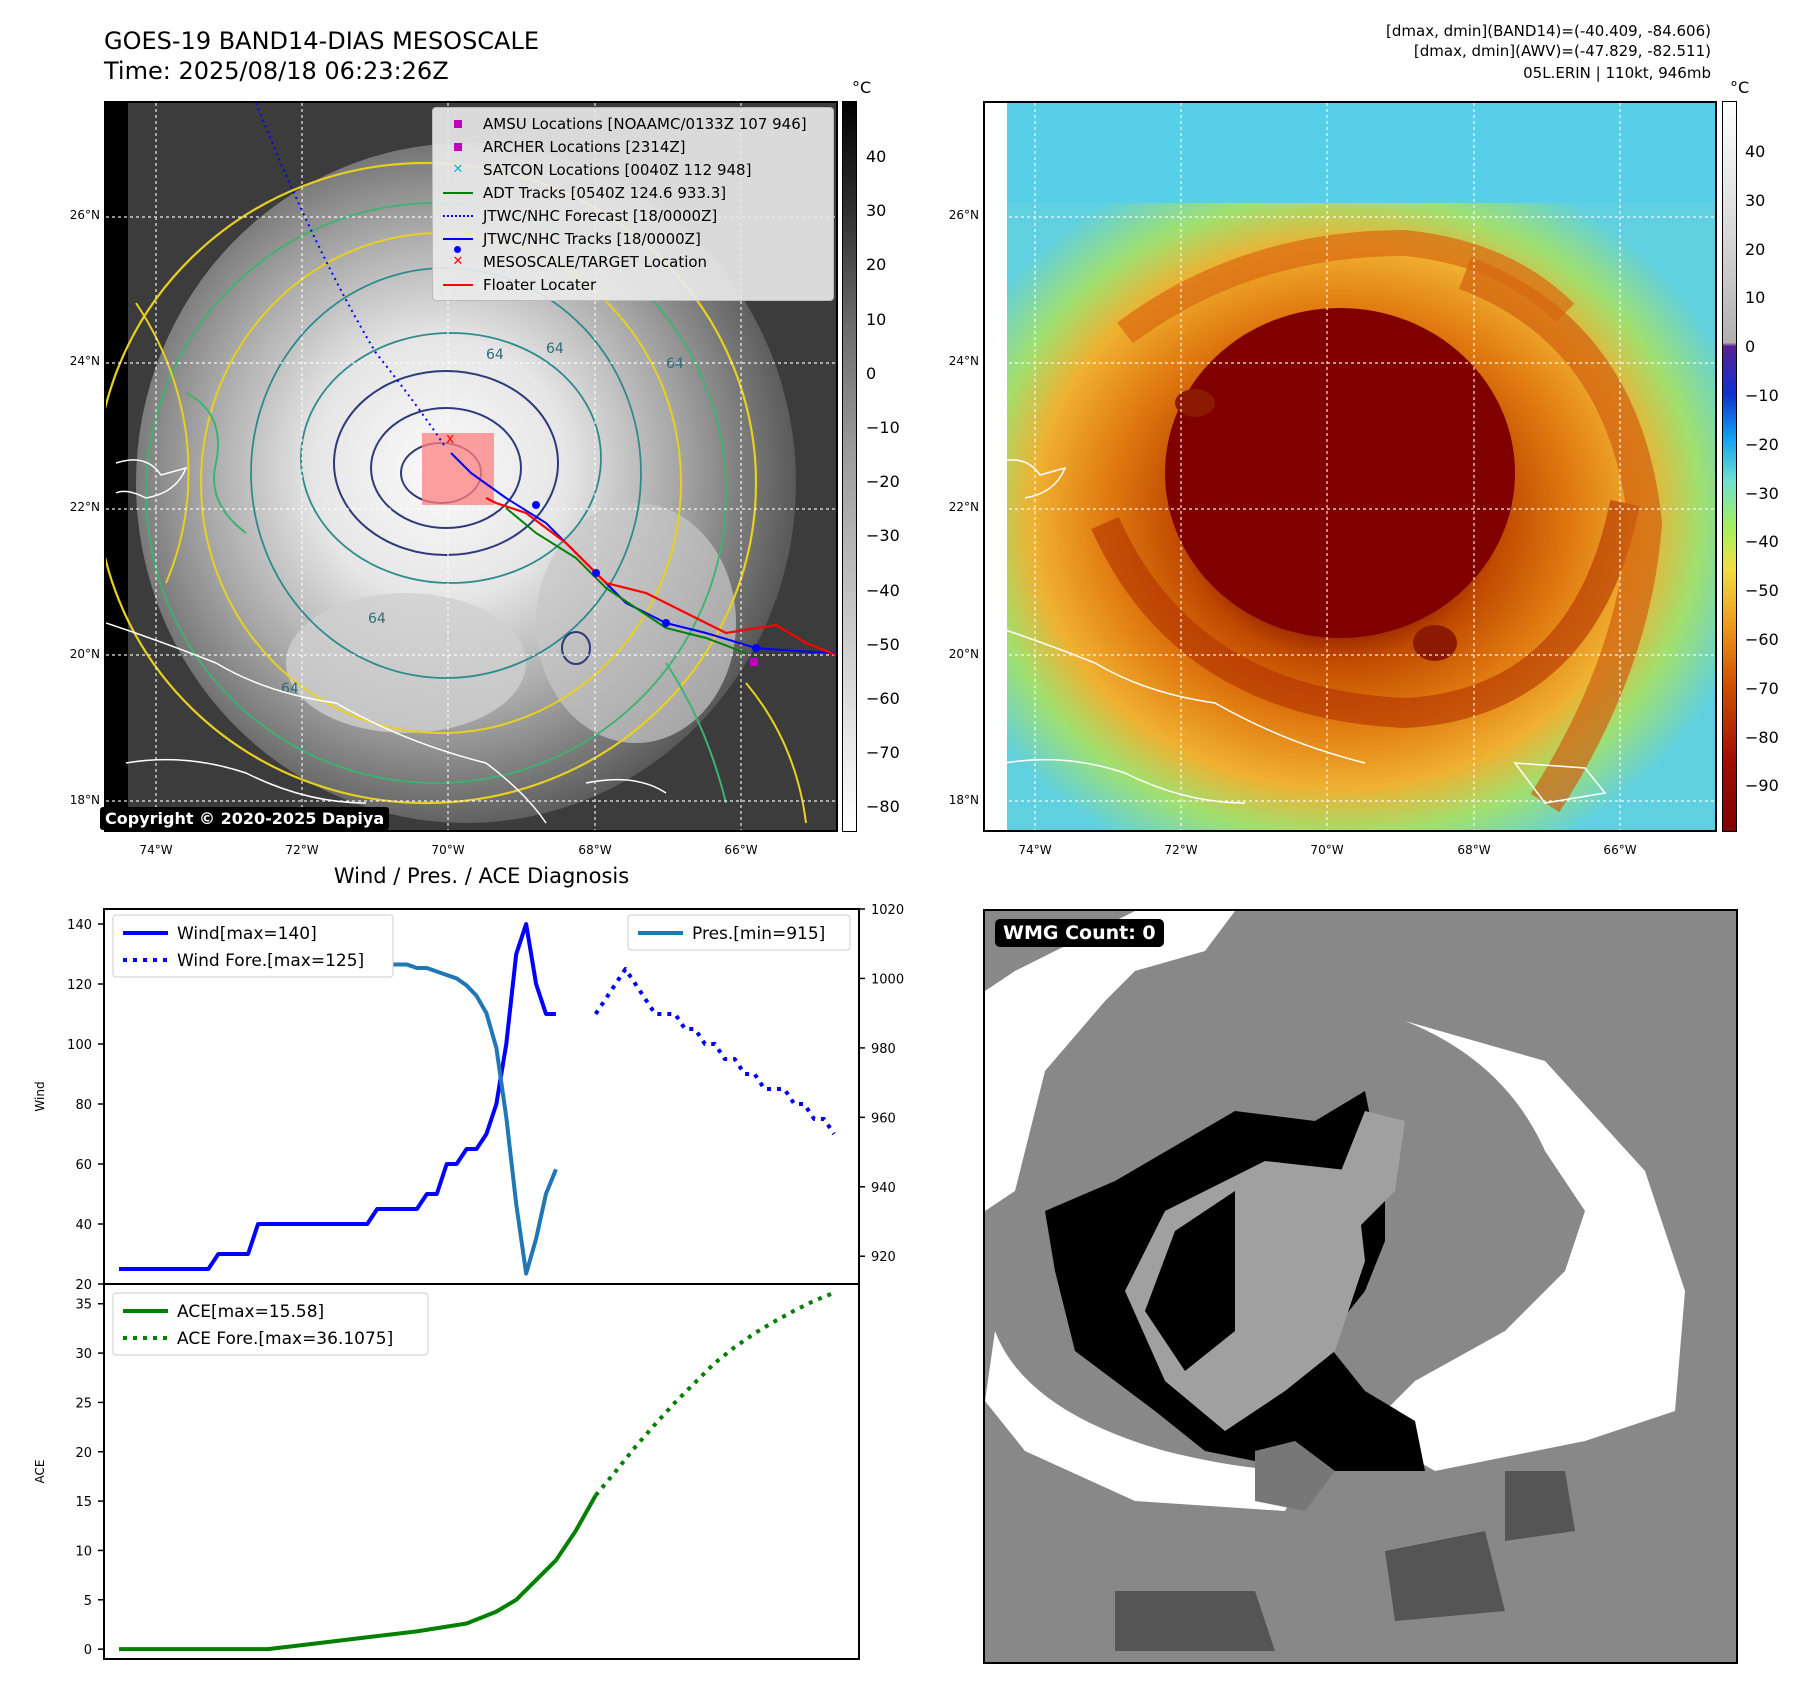 The width and height of the screenshot is (1797, 1690). Describe the element at coordinates (1762, 395) in the screenshot. I see `color-colorbar-tick-label: −10` at that location.